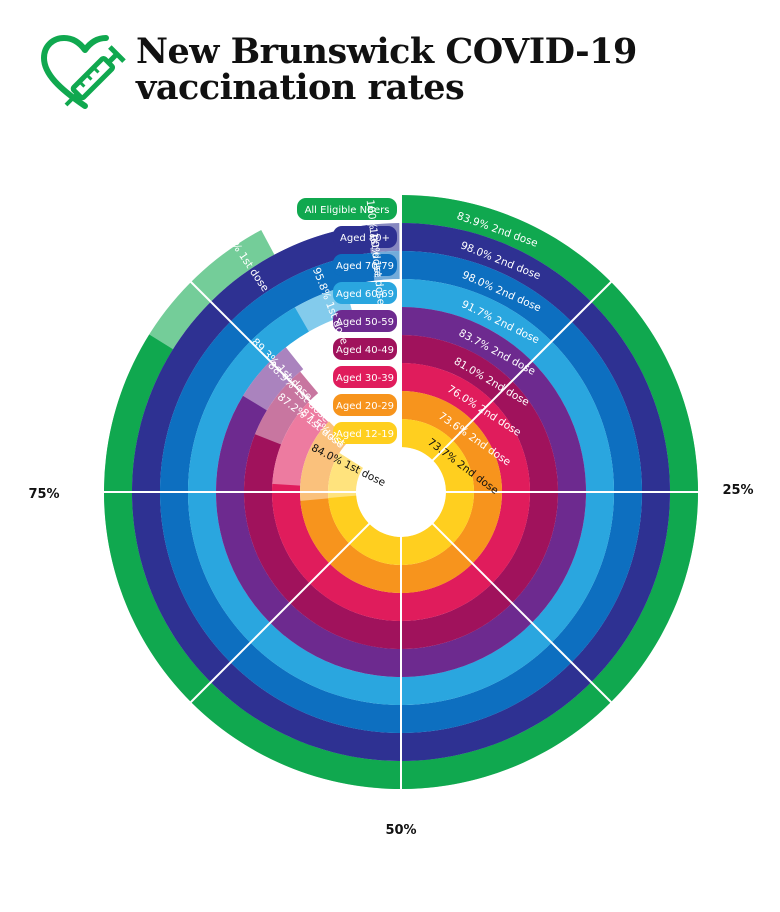 This screenshot has width=780, height=912. I want to click on axis-label-25: 25%, so click(737, 490).